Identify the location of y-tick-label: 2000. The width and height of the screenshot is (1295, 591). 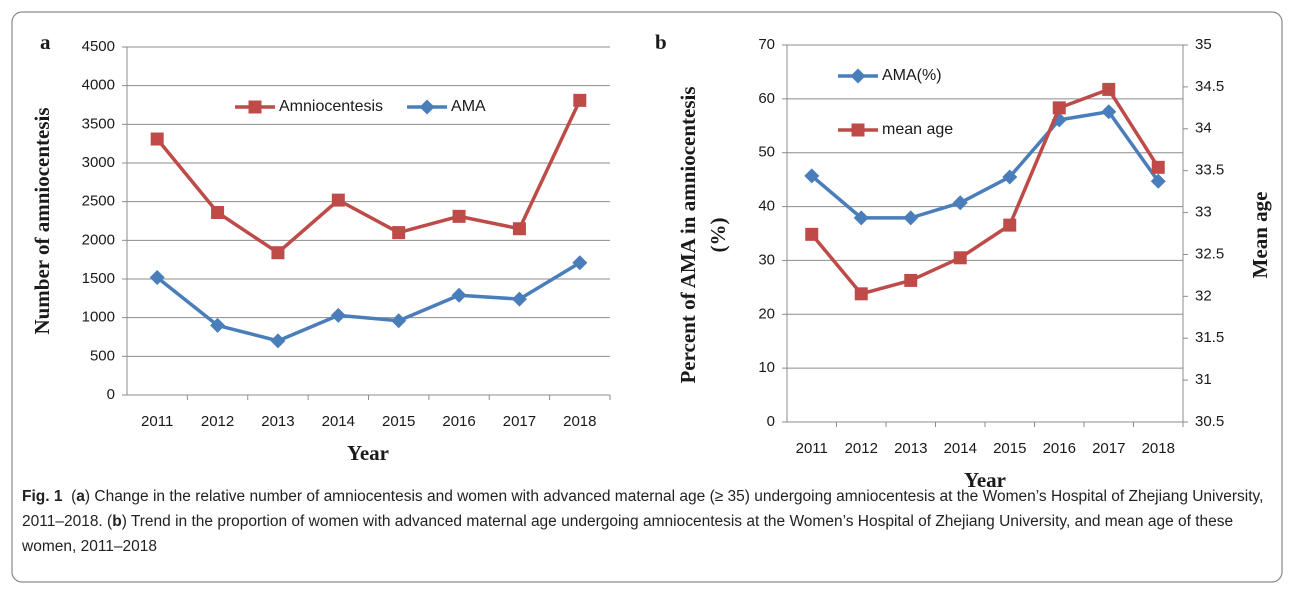
(98, 239).